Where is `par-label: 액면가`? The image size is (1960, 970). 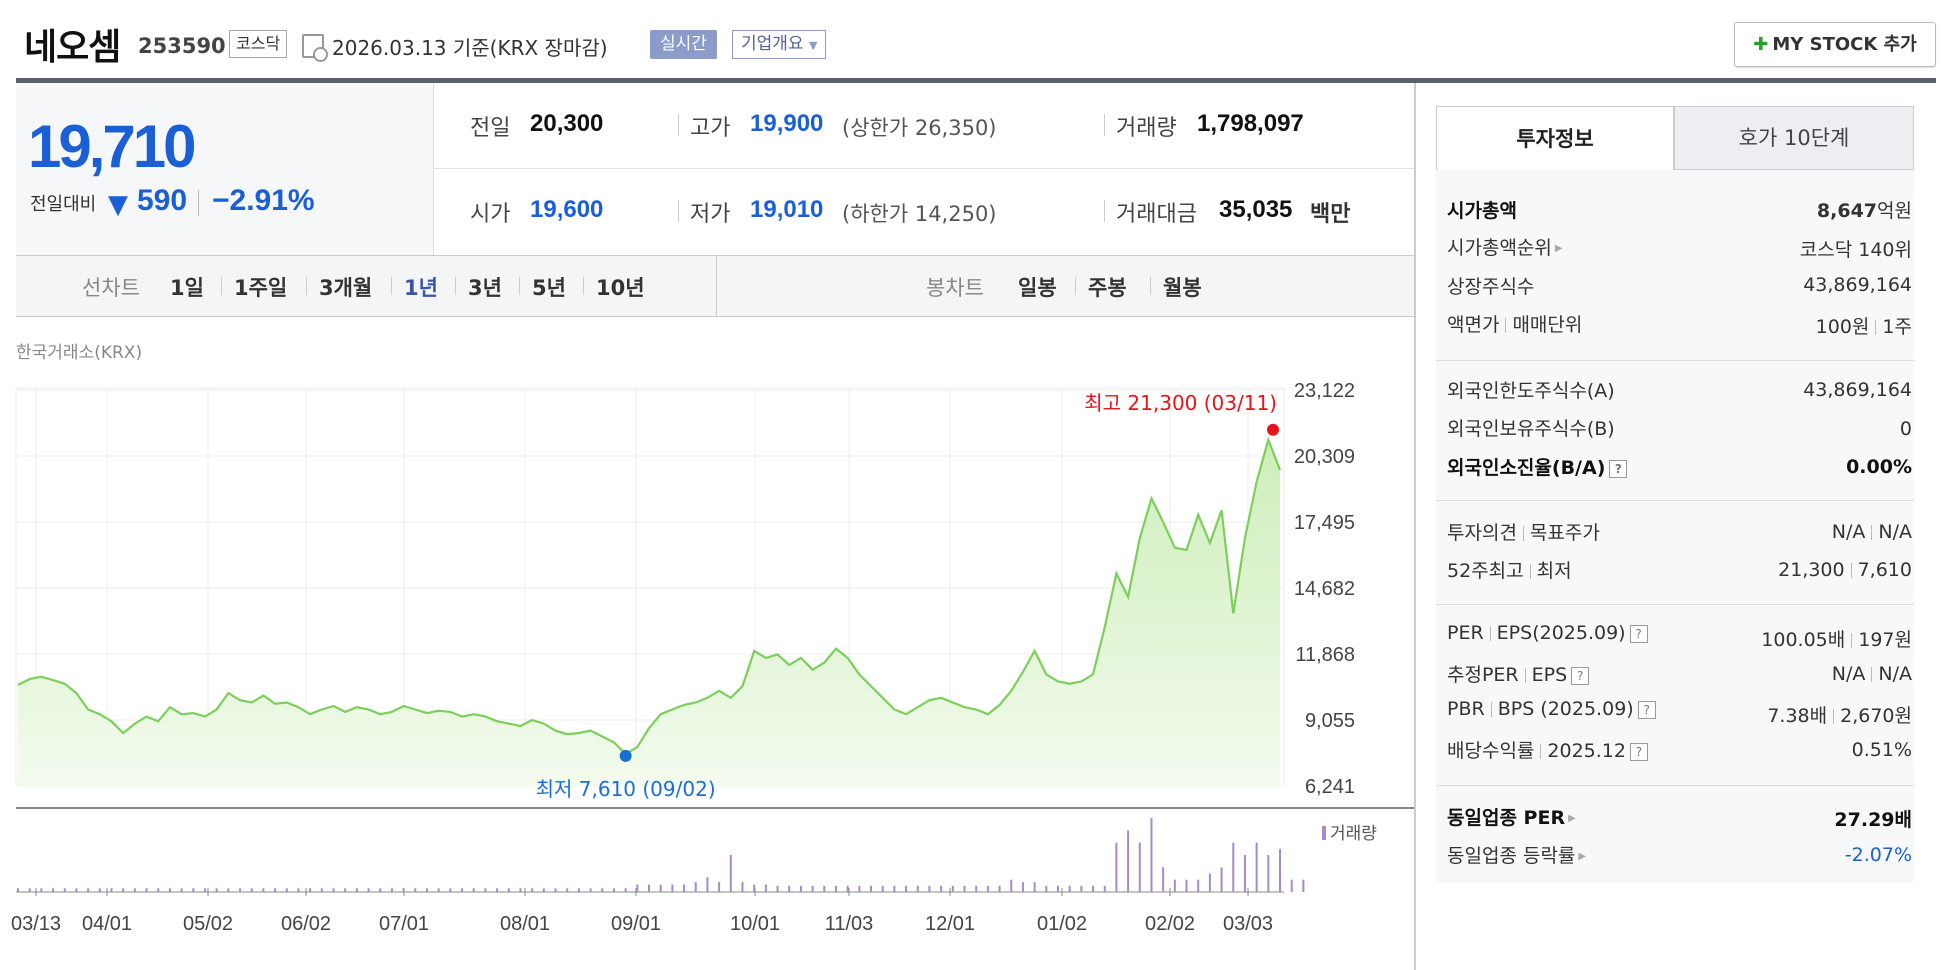 par-label: 액면가 is located at coordinates (1473, 325).